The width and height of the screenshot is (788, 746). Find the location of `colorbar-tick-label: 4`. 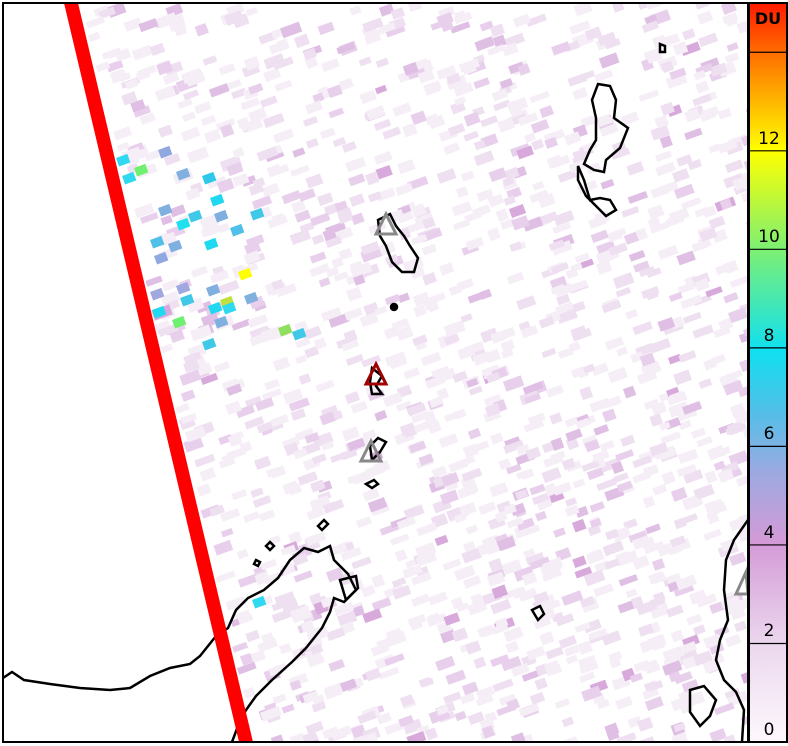

colorbar-tick-label: 4 is located at coordinates (769, 532).